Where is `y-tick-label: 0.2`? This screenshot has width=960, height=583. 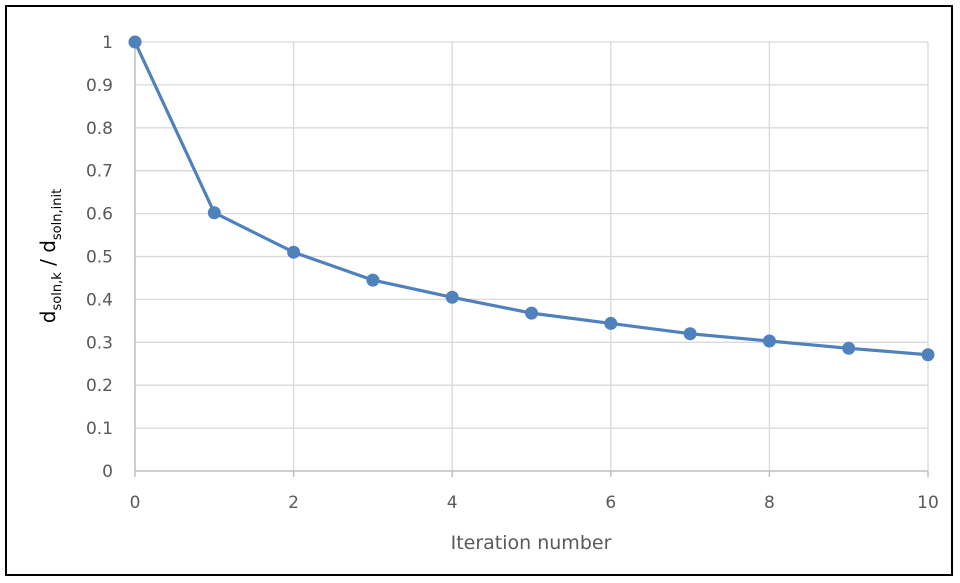 y-tick-label: 0.2 is located at coordinates (99, 386).